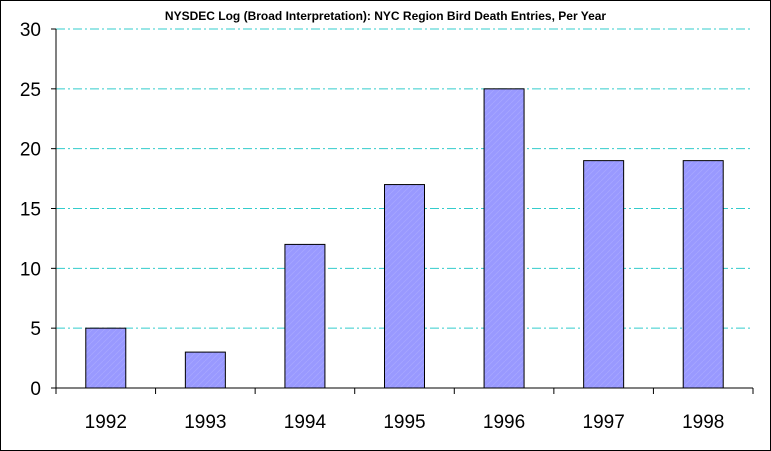  What do you see at coordinates (30, 30) in the screenshot?
I see `y-tick-label: 30` at bounding box center [30, 30].